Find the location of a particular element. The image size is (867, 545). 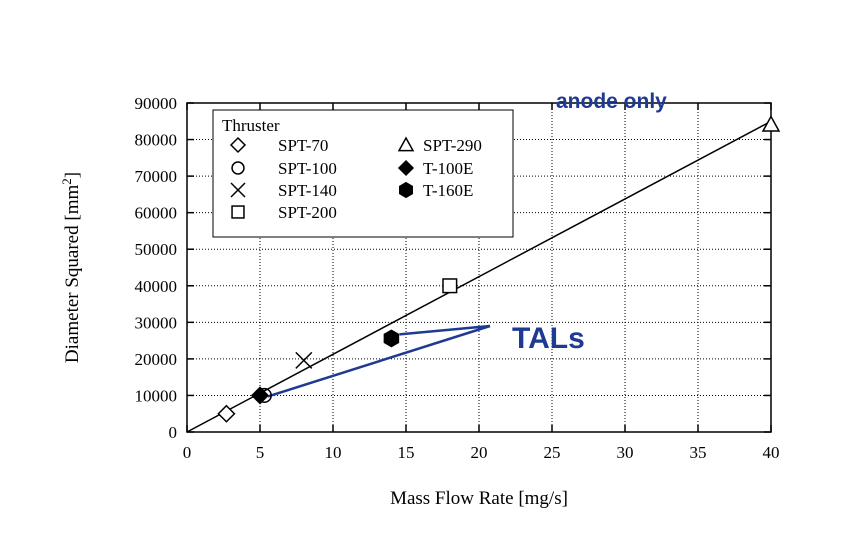

x-tick-label: 35 is located at coordinates (698, 452).